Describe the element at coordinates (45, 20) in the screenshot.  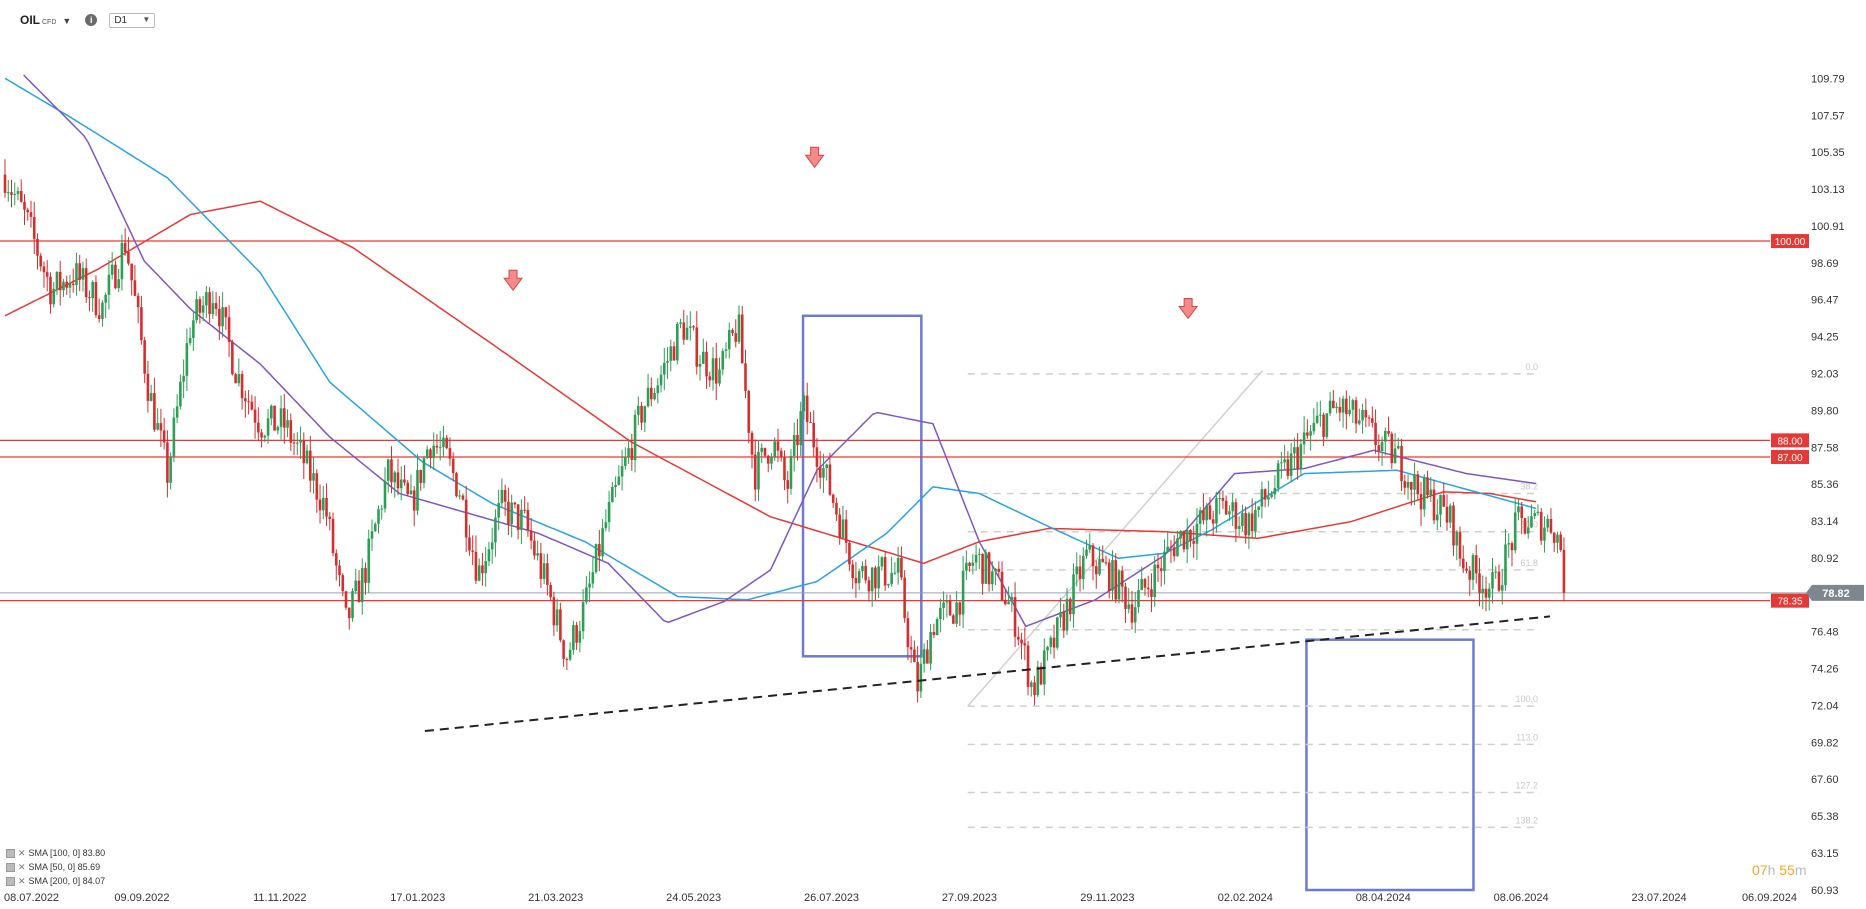
I see `symbol-selector: OIL CFD ▼` at that location.